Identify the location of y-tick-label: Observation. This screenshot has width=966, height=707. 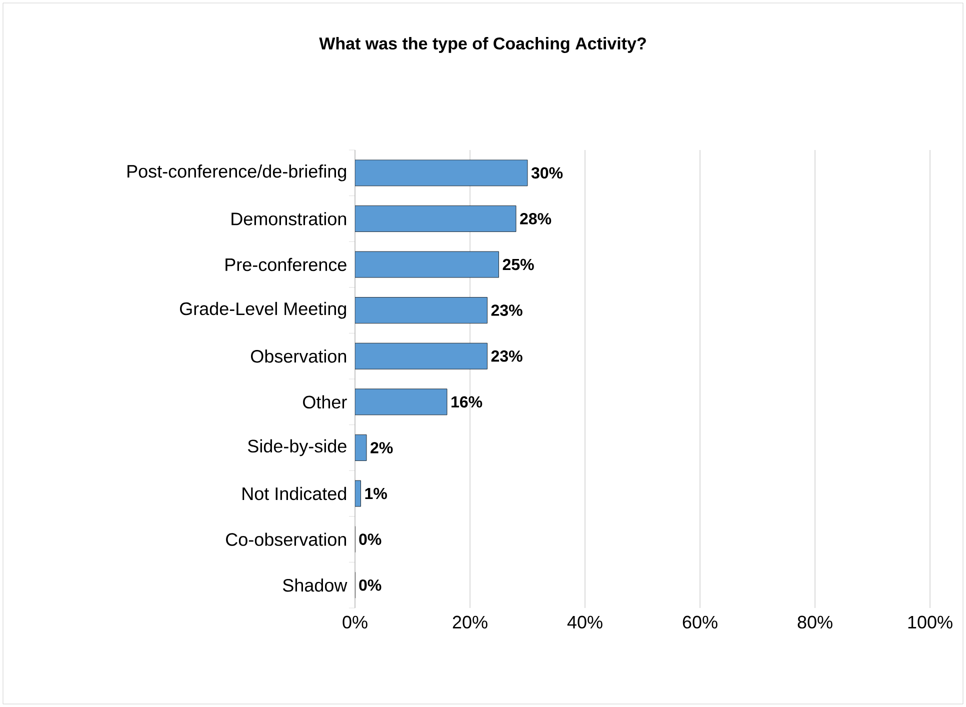
(298, 356).